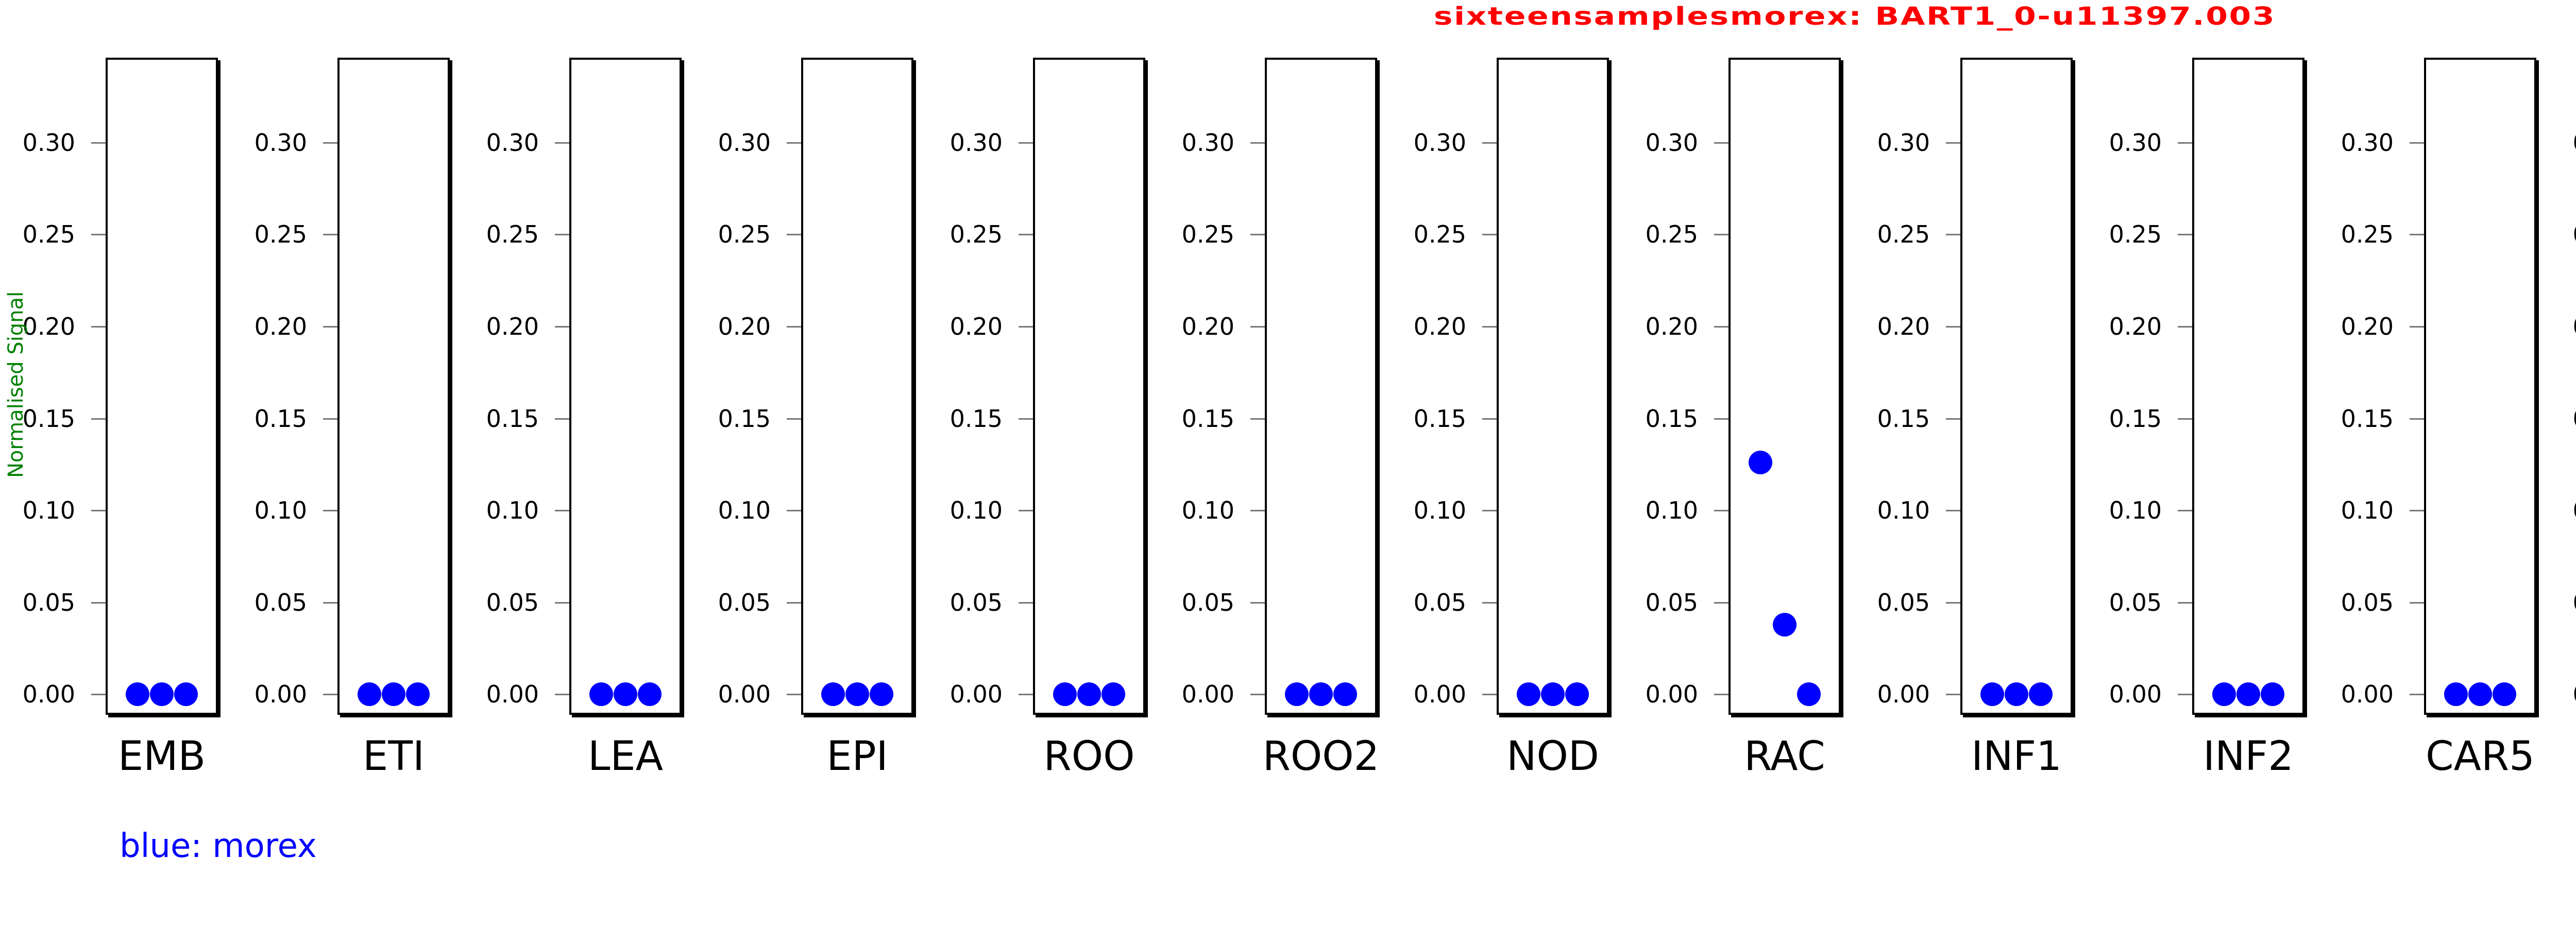 The image size is (2576, 927). I want to click on data-point-inf1-rep3, so click(2041, 695).